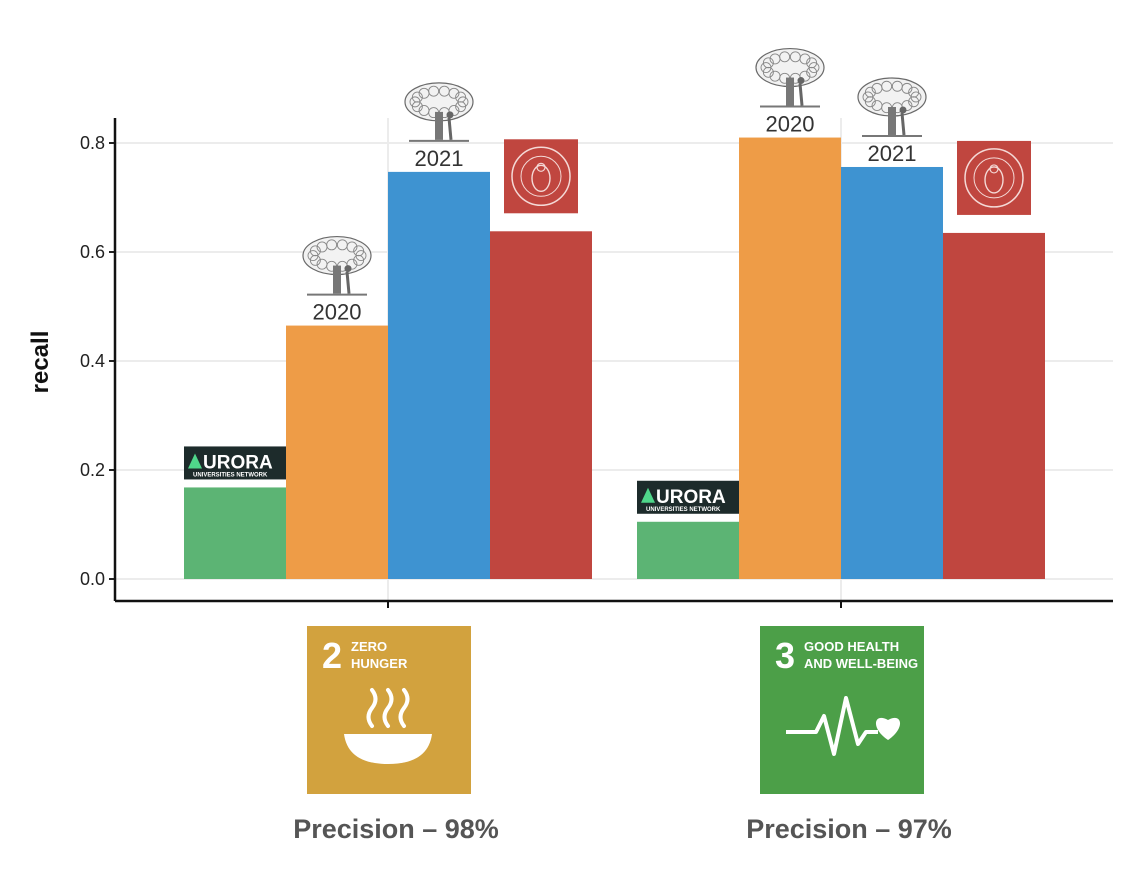  What do you see at coordinates (851, 646) in the screenshot?
I see `sdg-title-line: GOOD HEALTH` at bounding box center [851, 646].